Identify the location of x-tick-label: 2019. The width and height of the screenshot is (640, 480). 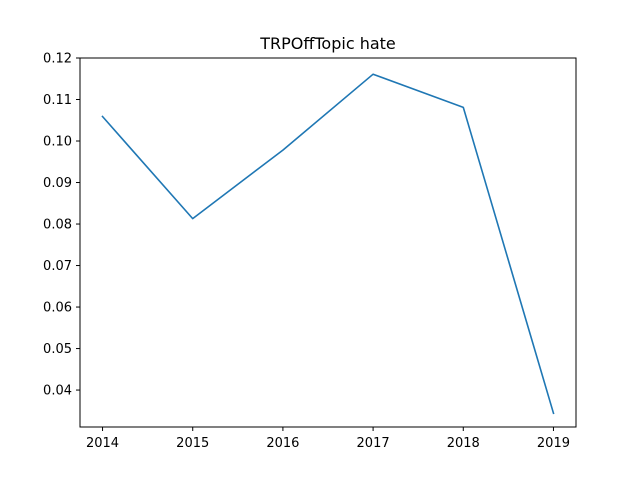
(553, 443).